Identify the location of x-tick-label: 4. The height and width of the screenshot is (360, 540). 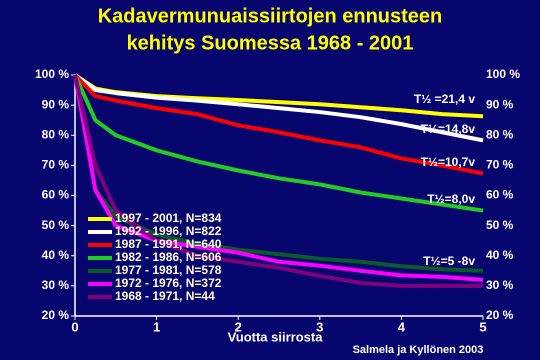
(402, 326).